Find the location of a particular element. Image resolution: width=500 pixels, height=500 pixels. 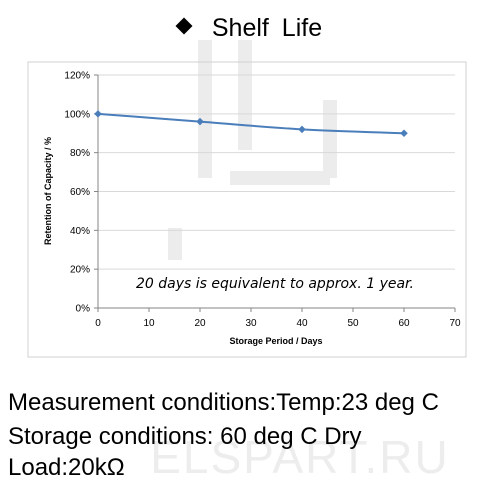

y-tick-label: 20% is located at coordinates (80, 270).